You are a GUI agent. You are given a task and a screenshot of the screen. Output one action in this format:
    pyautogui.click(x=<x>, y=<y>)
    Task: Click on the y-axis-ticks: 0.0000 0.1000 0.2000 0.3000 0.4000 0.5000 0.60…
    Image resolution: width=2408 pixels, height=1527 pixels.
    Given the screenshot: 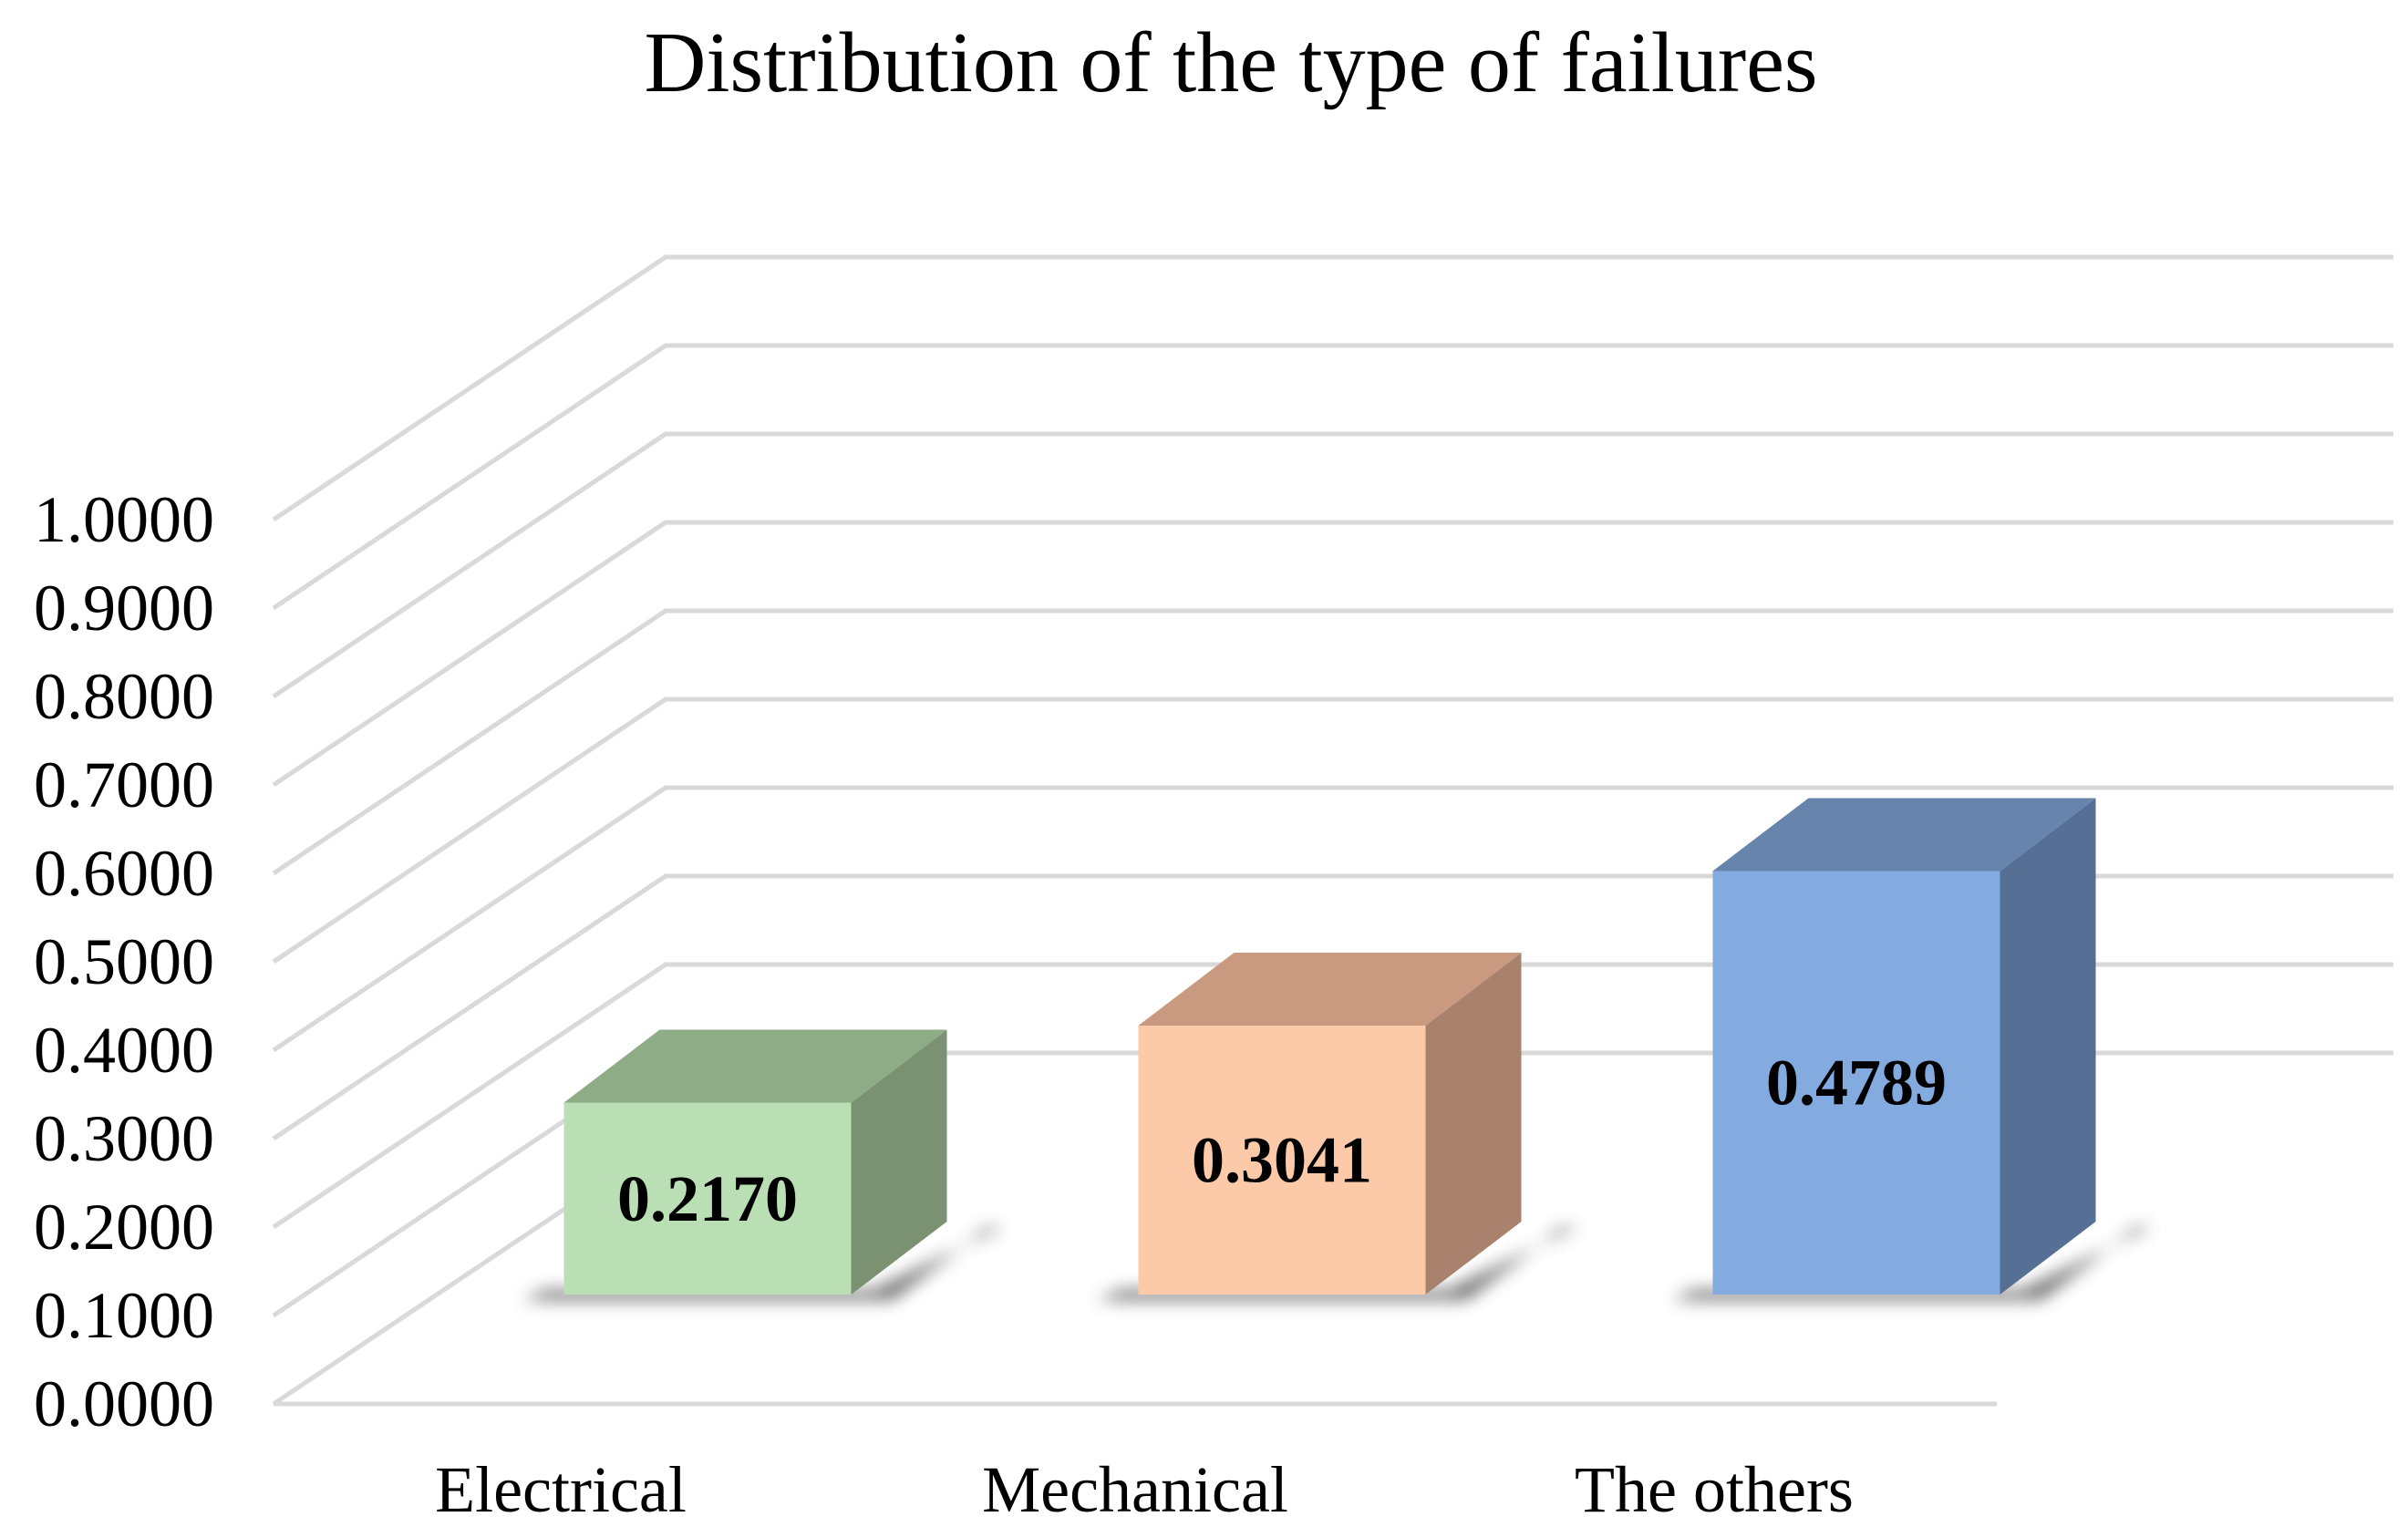 What is the action you would take?
    pyautogui.click(x=124, y=962)
    